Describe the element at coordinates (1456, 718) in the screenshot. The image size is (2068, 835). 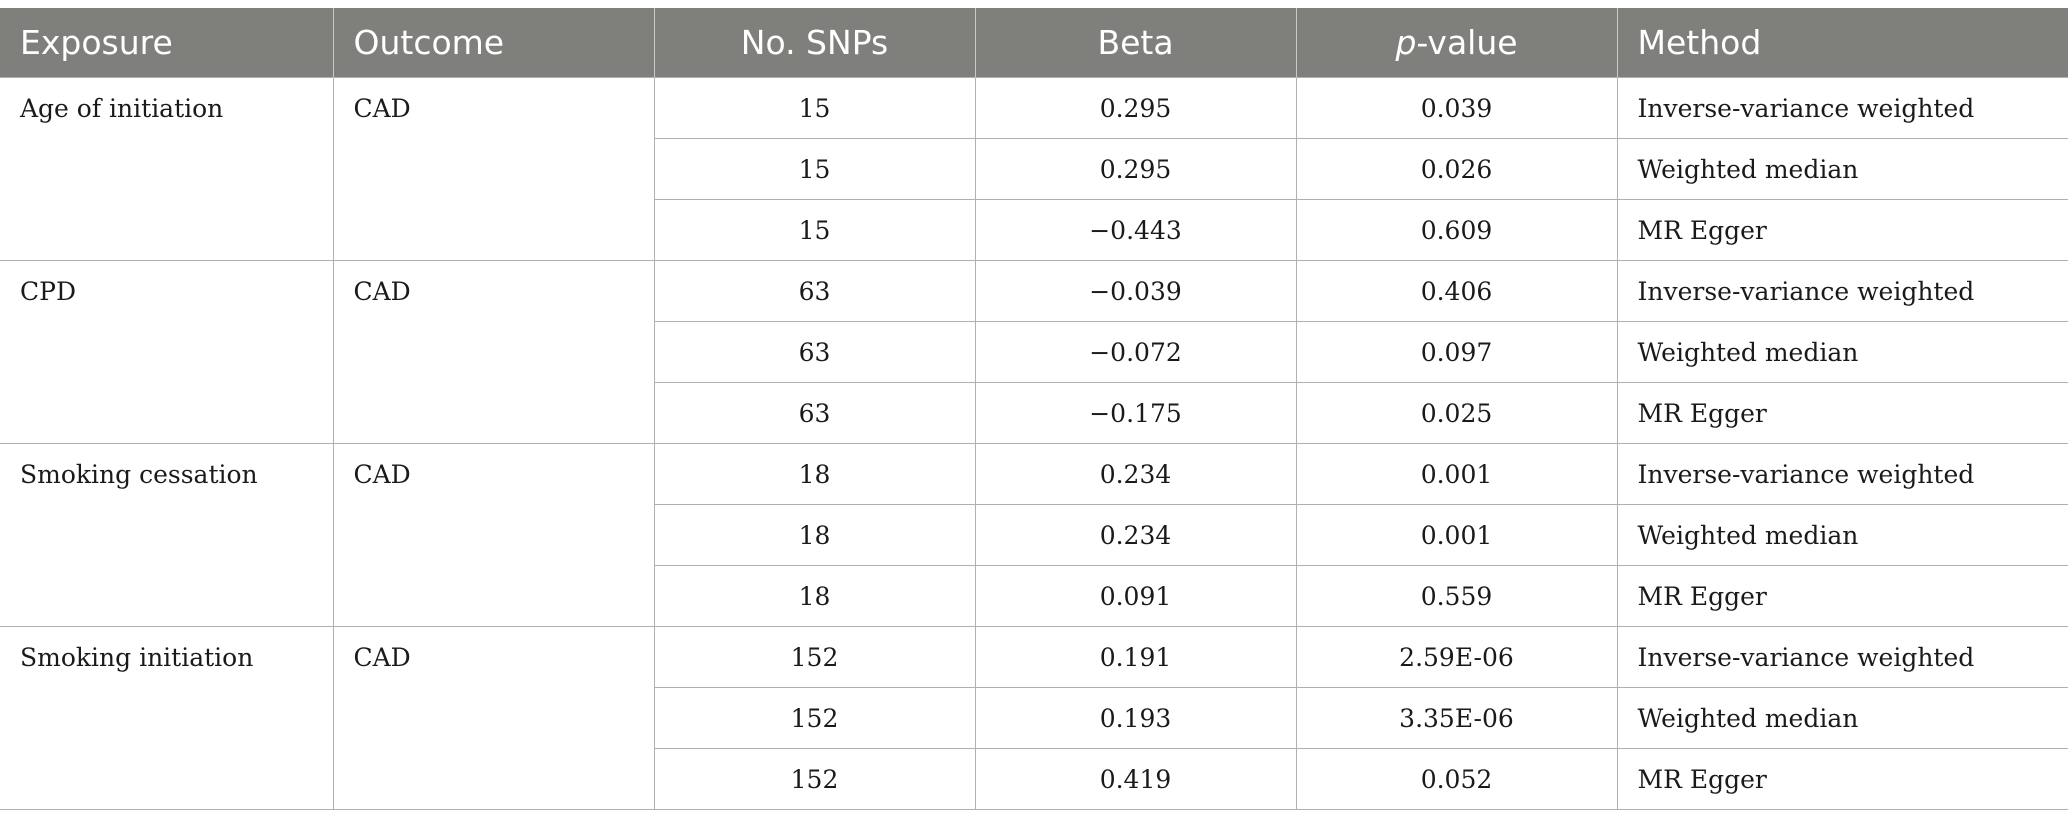
I see `cell-pvalue: 3.35E-06` at that location.